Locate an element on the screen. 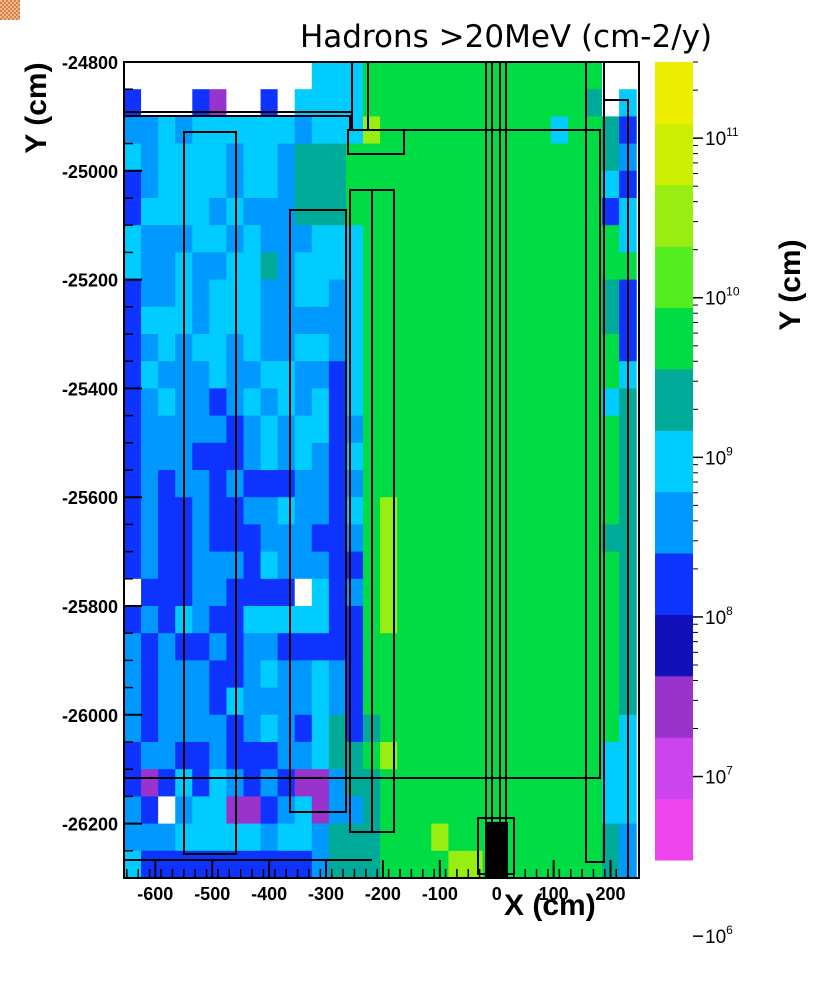 The height and width of the screenshot is (987, 823). colorbar-segment is located at coordinates (674, 215).